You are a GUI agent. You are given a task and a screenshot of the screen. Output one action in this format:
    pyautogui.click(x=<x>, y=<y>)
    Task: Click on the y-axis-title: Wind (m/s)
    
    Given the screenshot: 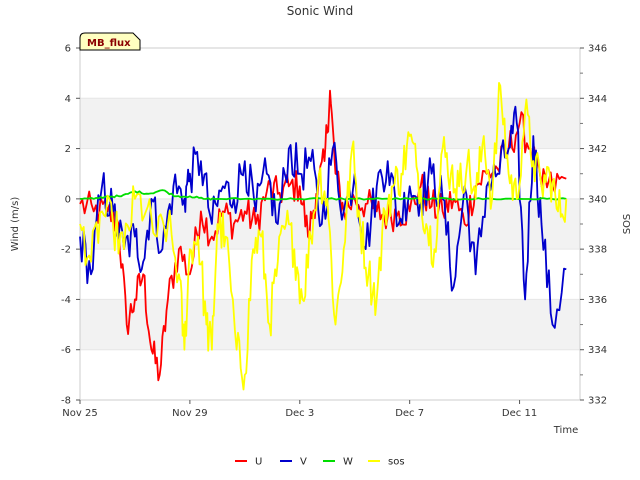 What is the action you would take?
    pyautogui.click(x=15, y=224)
    